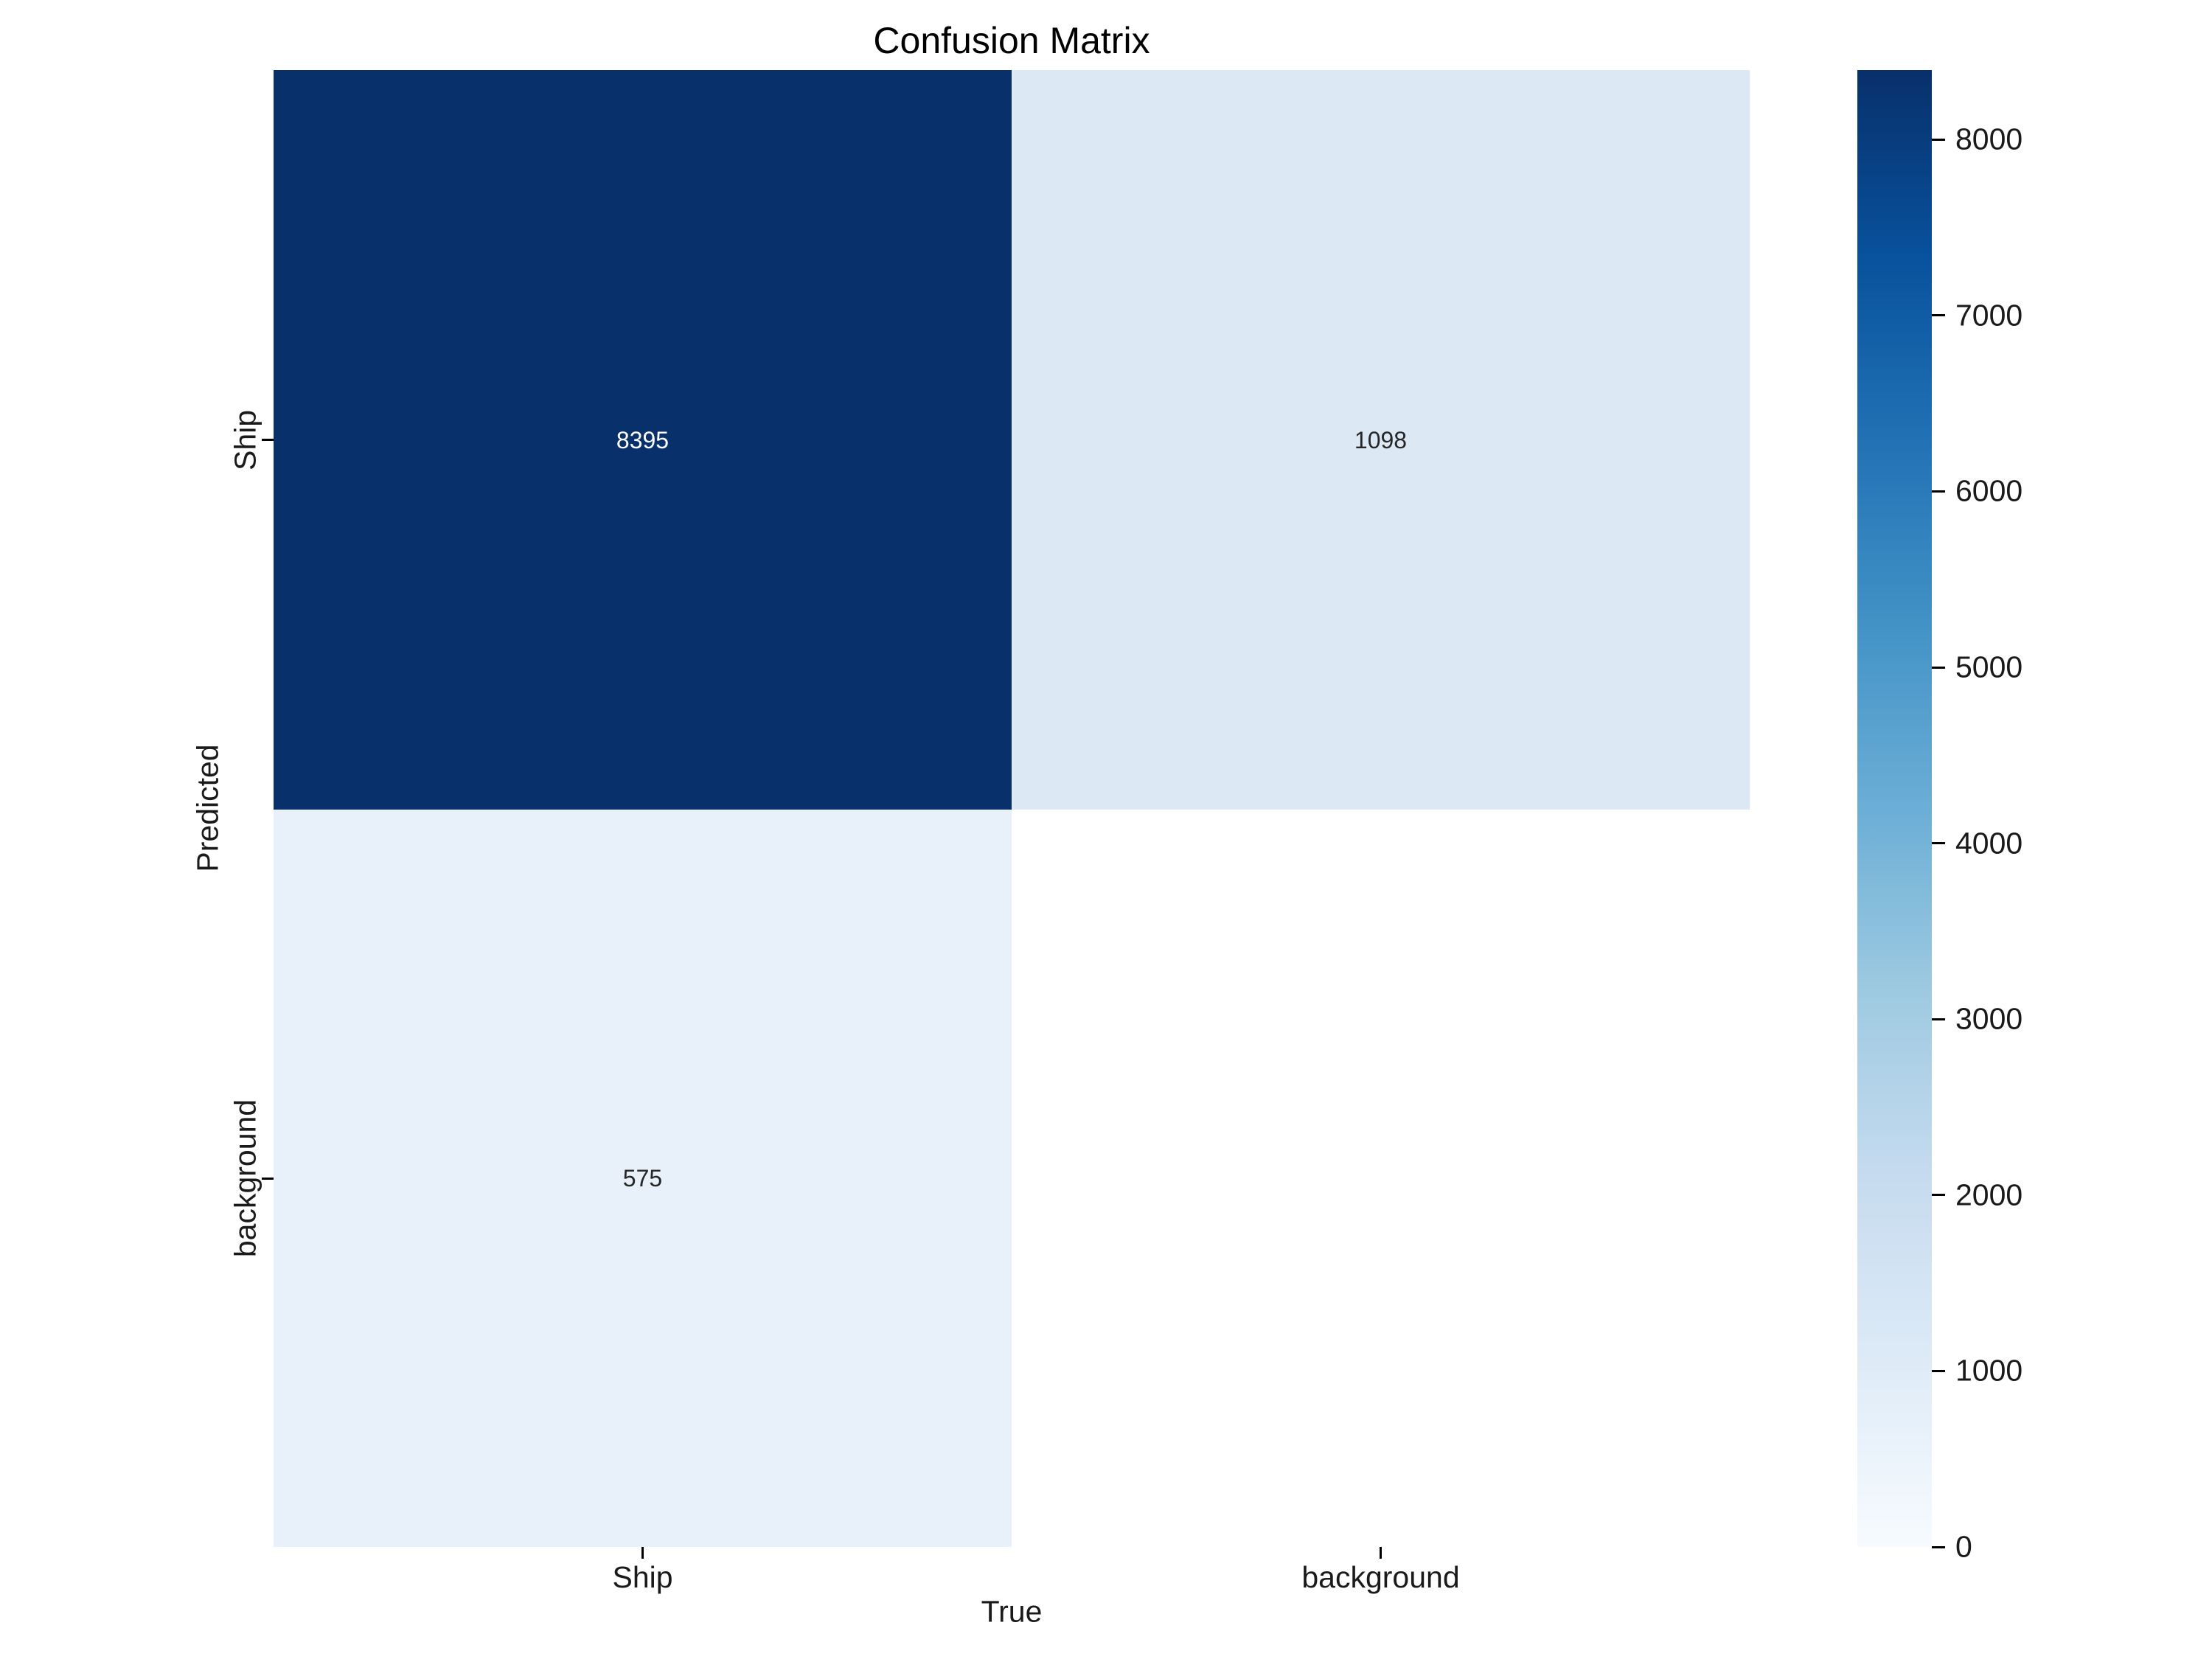 This screenshot has height=1659, width=2212. Describe the element at coordinates (1963, 1546) in the screenshot. I see `colorbar-tick-label-0: 0` at that location.